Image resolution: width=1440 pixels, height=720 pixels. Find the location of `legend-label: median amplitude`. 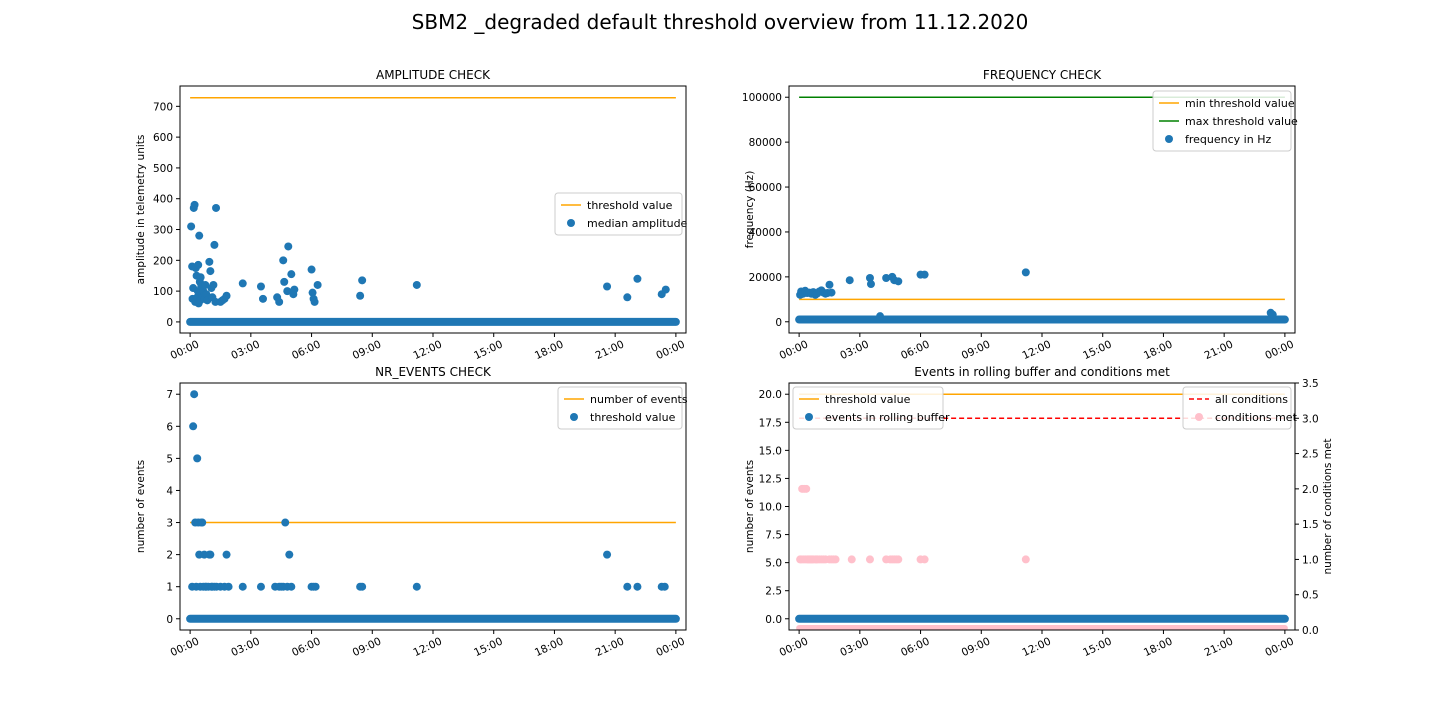

legend-label: median amplitude is located at coordinates (637, 223).